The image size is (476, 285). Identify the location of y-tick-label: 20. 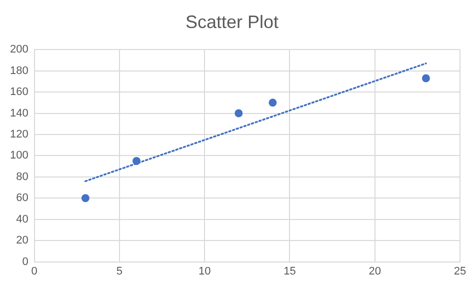
(22, 240).